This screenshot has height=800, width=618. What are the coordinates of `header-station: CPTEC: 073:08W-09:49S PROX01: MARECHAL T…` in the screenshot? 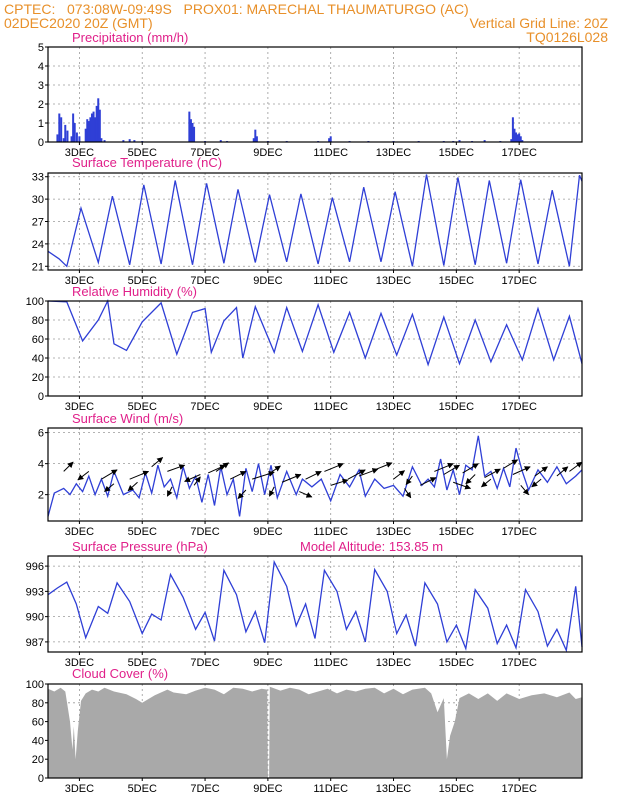 It's located at (236, 9).